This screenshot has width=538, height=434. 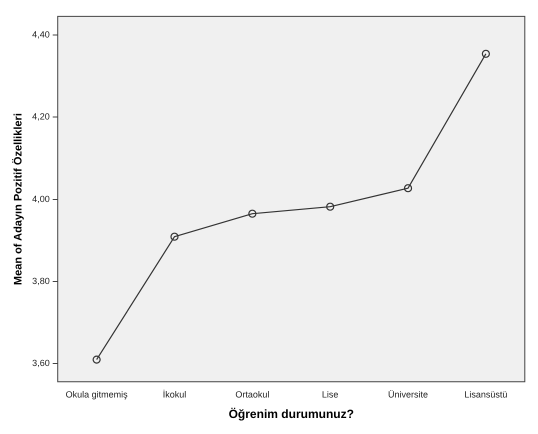 I want to click on y-tick-label: 3,80, so click(x=41, y=281).